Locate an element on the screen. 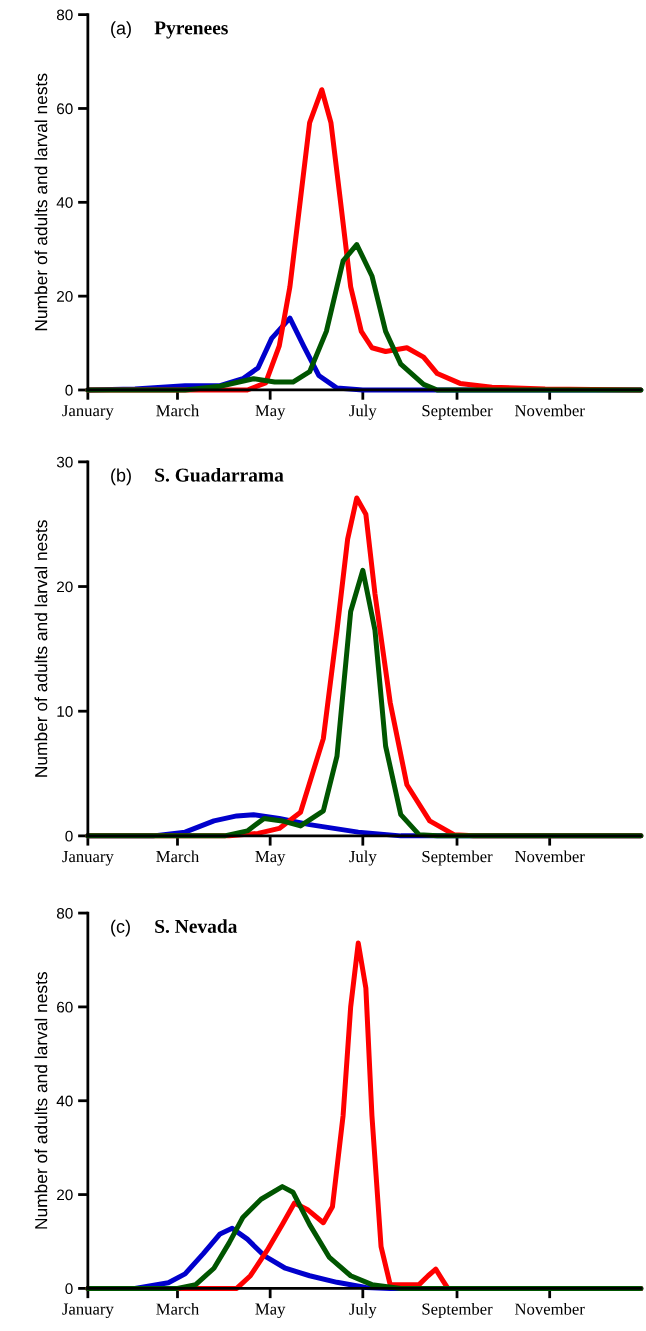 The image size is (646, 1331). annotation: (a) is located at coordinates (121, 30).